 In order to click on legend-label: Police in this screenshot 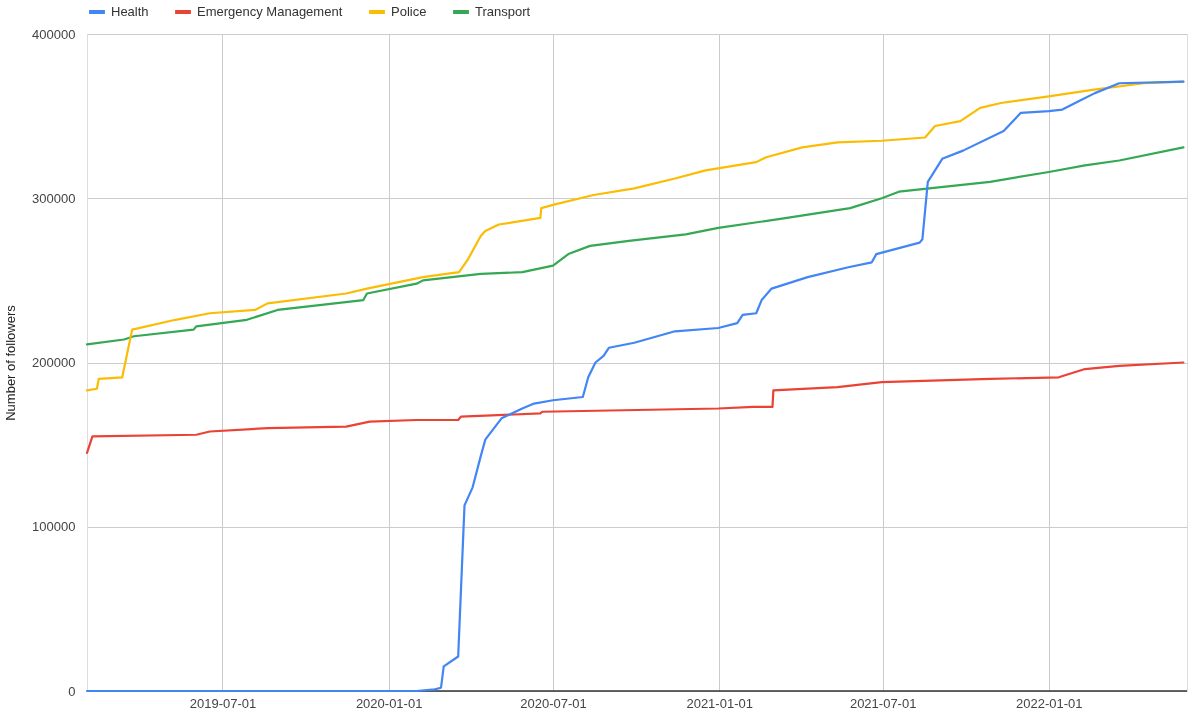, I will do `click(409, 11)`.